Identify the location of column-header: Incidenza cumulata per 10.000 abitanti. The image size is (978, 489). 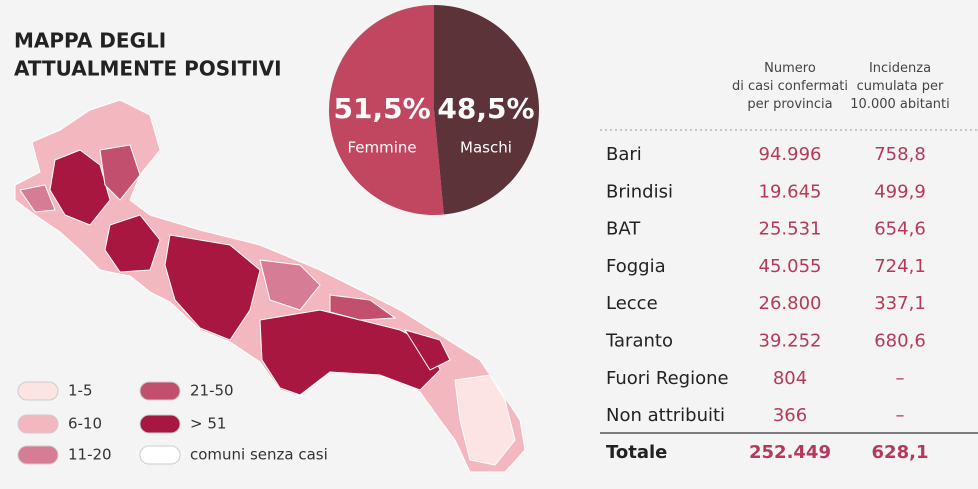
(899, 86).